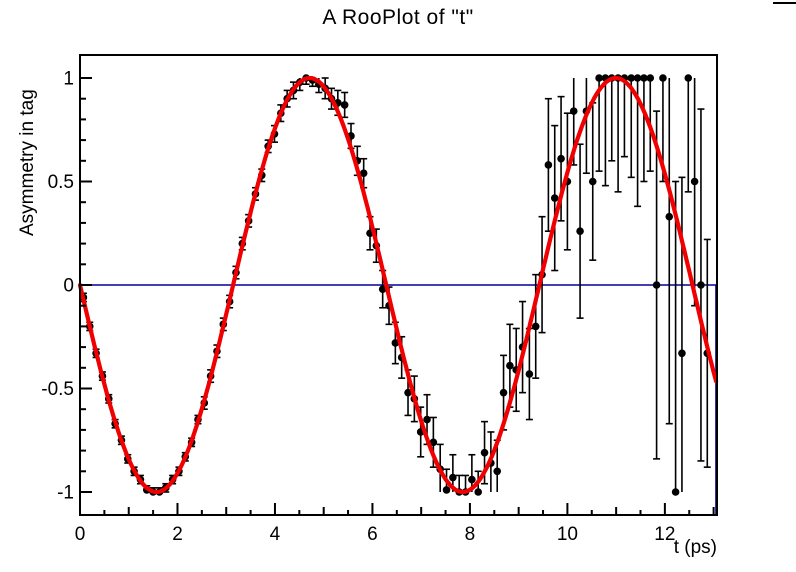  What do you see at coordinates (695, 547) in the screenshot?
I see `x-axis-title: t (ps)` at bounding box center [695, 547].